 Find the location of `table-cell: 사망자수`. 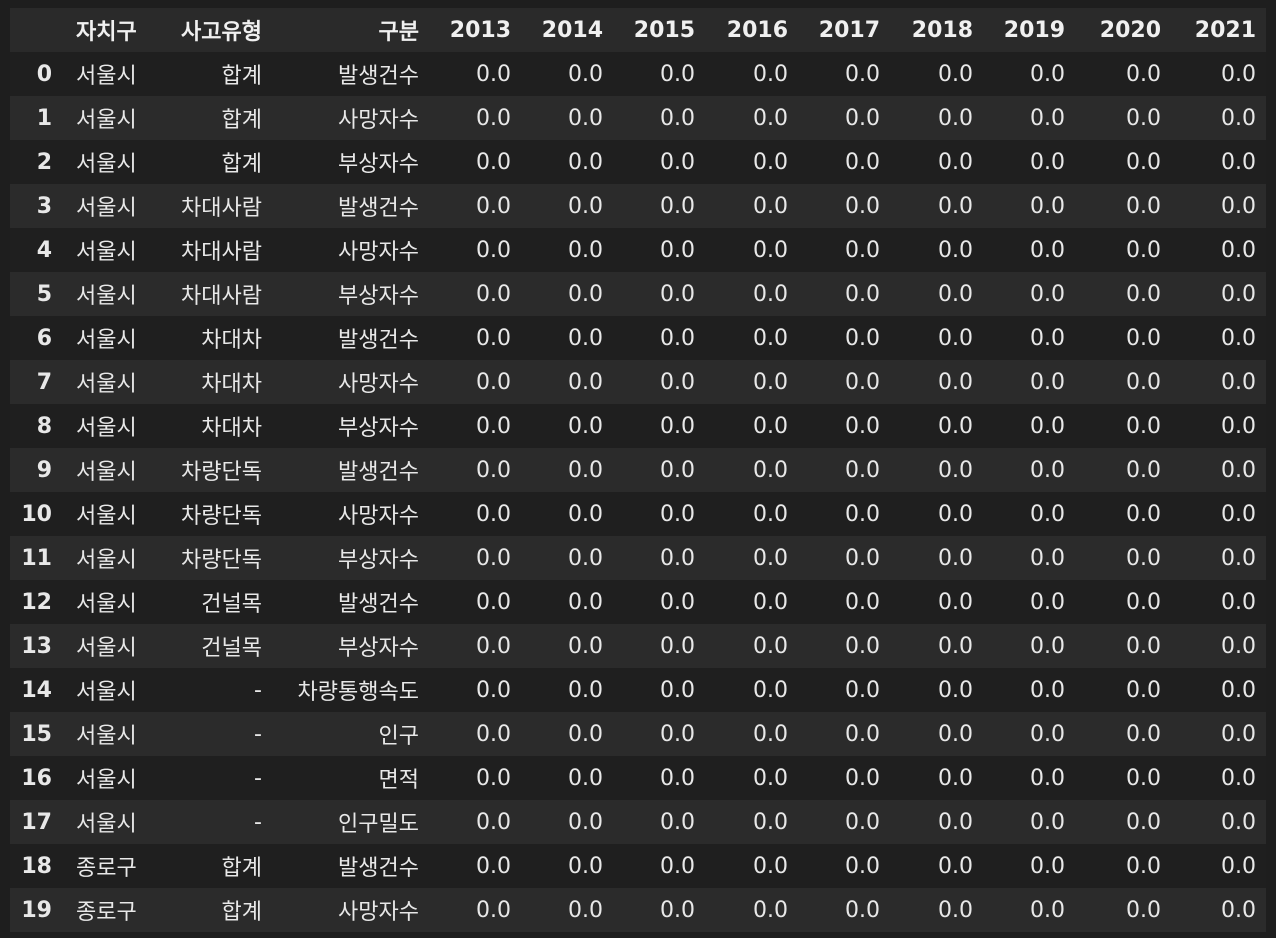

table-cell: 사망자수 is located at coordinates (378, 120).